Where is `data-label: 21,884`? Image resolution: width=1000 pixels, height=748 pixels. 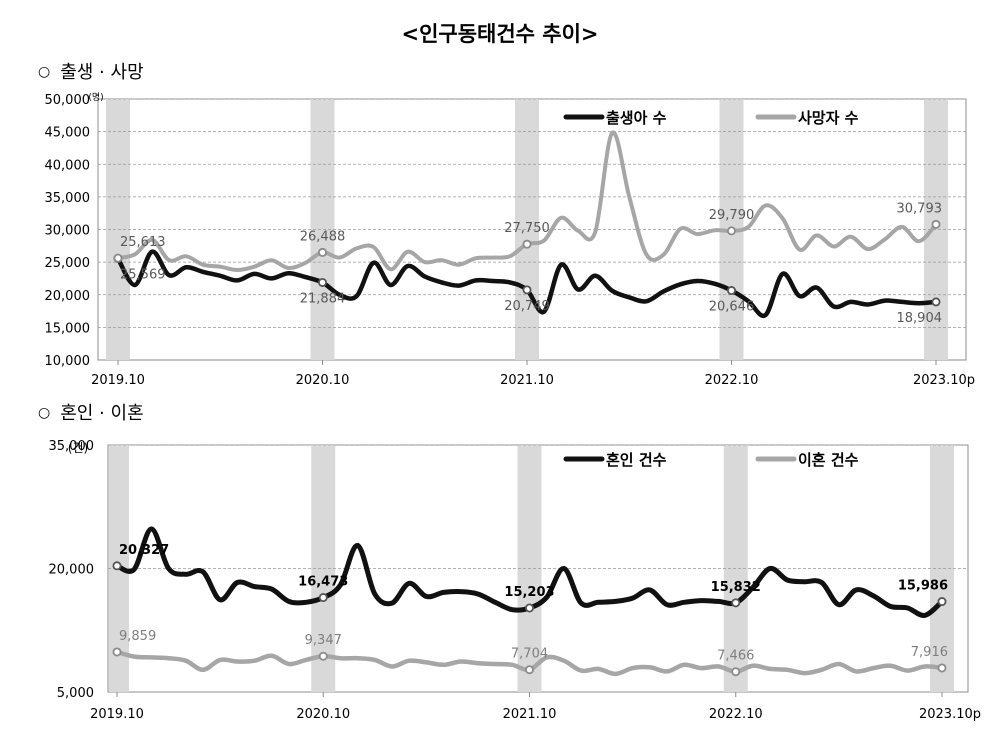
data-label: 21,884 is located at coordinates (323, 298).